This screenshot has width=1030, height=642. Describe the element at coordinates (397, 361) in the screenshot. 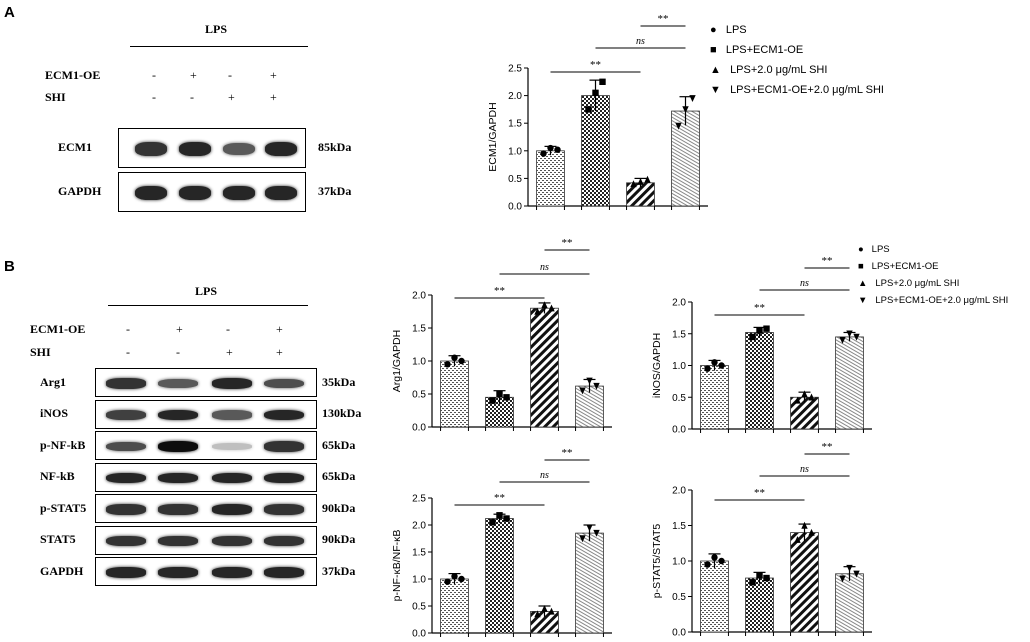

I see `y-axis-label: Arg1/GAPDH` at that location.